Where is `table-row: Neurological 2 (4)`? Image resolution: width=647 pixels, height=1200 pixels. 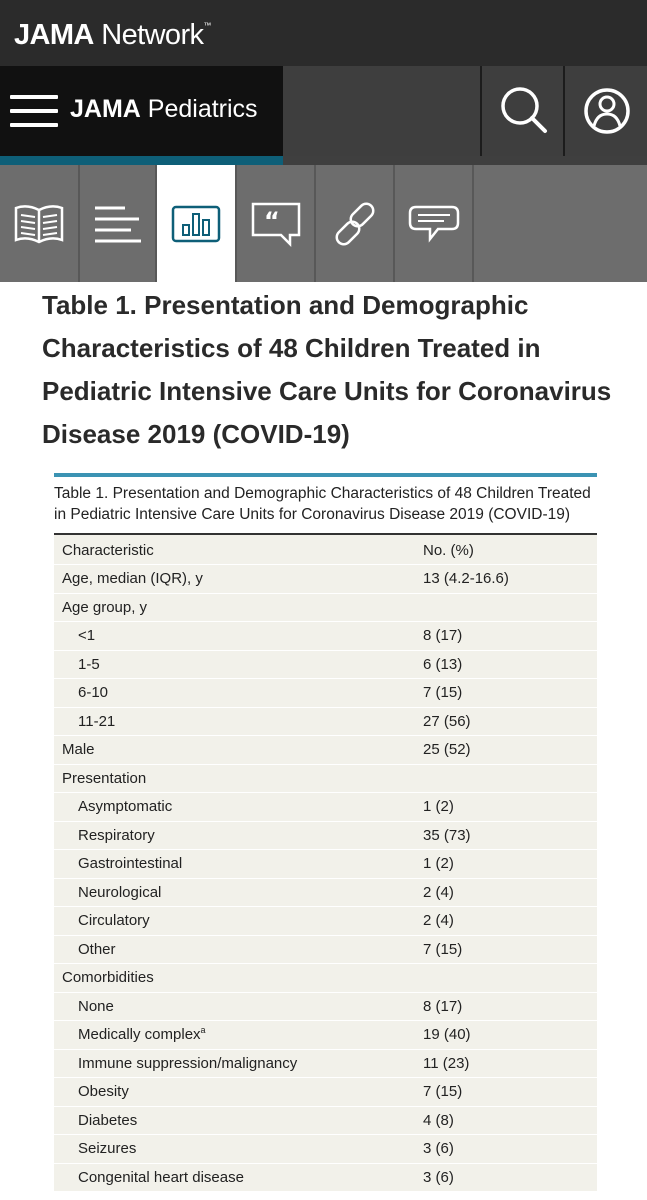 table-row: Neurological 2 (4) is located at coordinates (325, 893).